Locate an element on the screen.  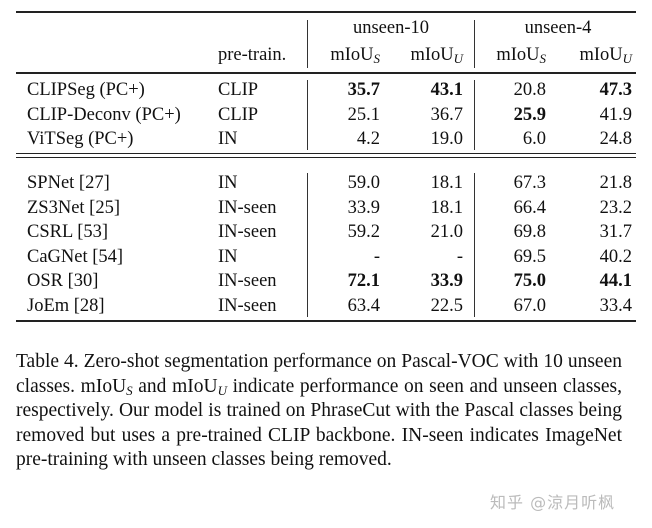
value-cell: 59.0 is located at coordinates (363, 183).